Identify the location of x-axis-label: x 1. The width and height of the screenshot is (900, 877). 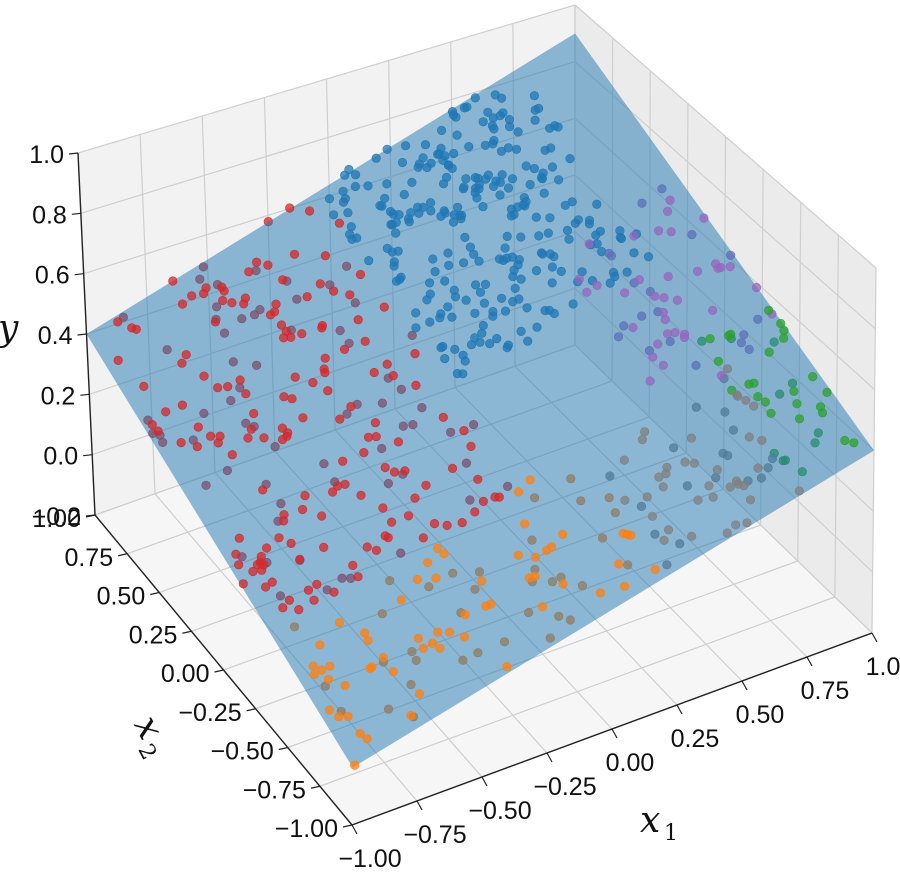
(659, 823).